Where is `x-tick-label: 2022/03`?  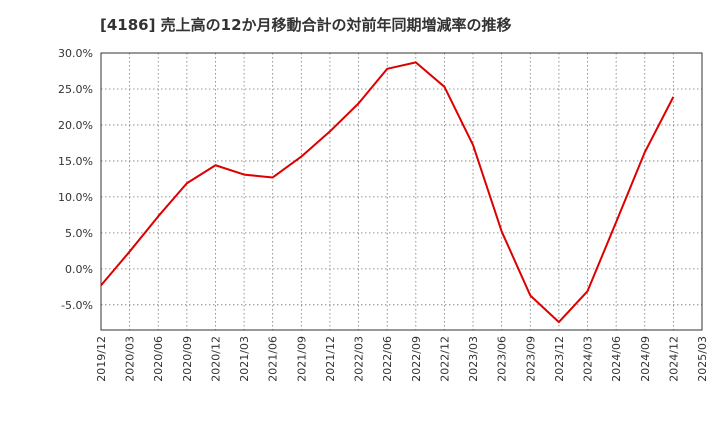
x-tick-label: 2022/03 is located at coordinates (359, 359).